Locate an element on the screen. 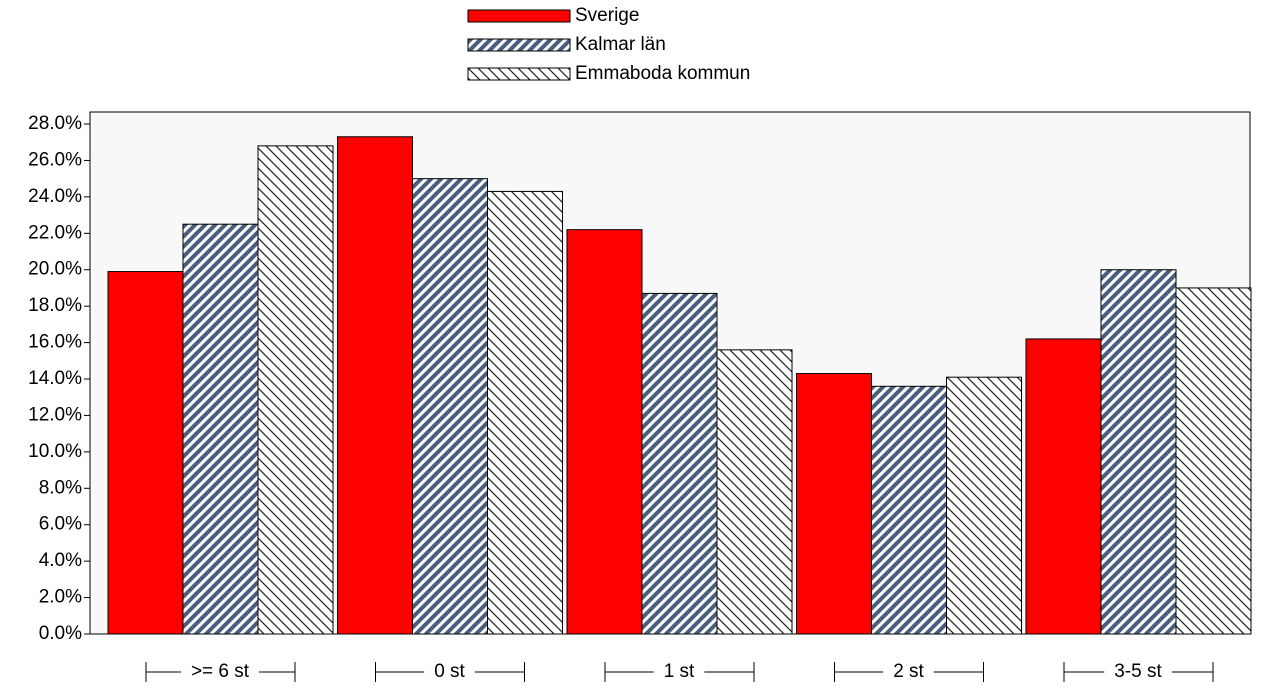 This screenshot has height=690, width=1261. y-tick-label: 22.0% is located at coordinates (55, 232).